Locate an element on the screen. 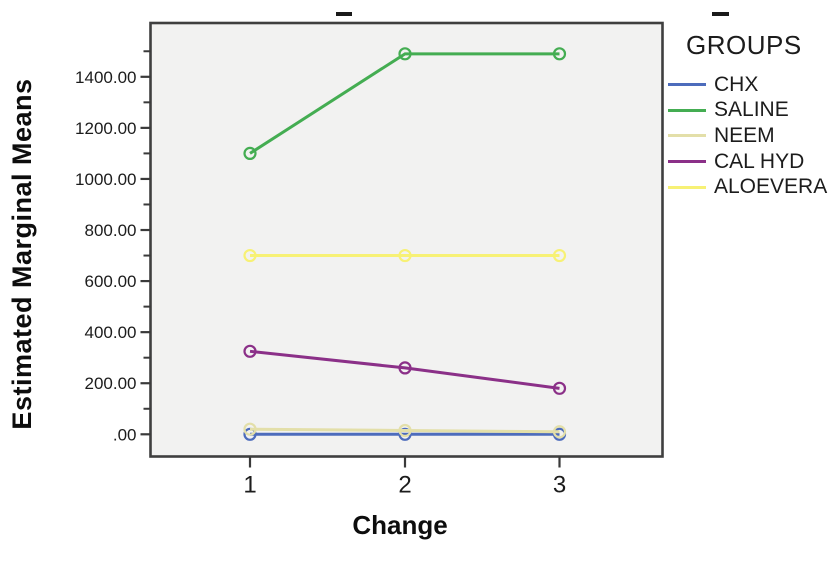 The width and height of the screenshot is (838, 561). legend: GROUPS CHX SALINE NEEM CAL HYD ALOEVERA is located at coordinates (752, 115).